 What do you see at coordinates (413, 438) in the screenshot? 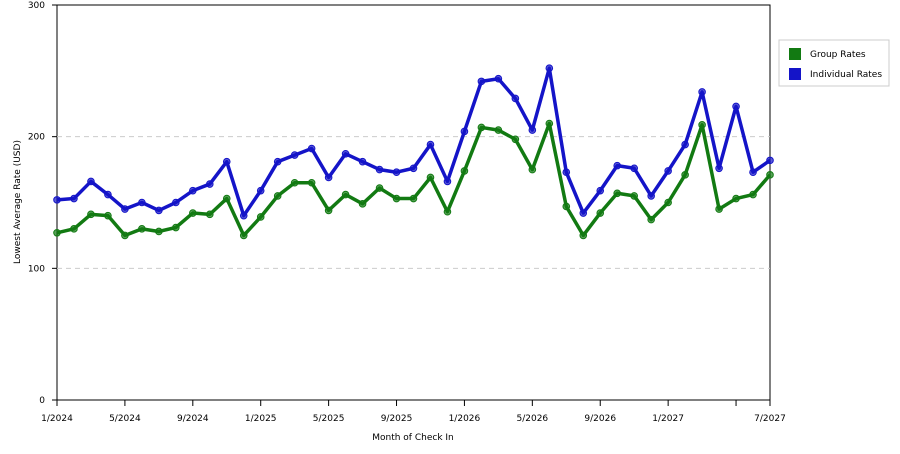
I see `x-axis-label: Month of Check In` at bounding box center [413, 438].